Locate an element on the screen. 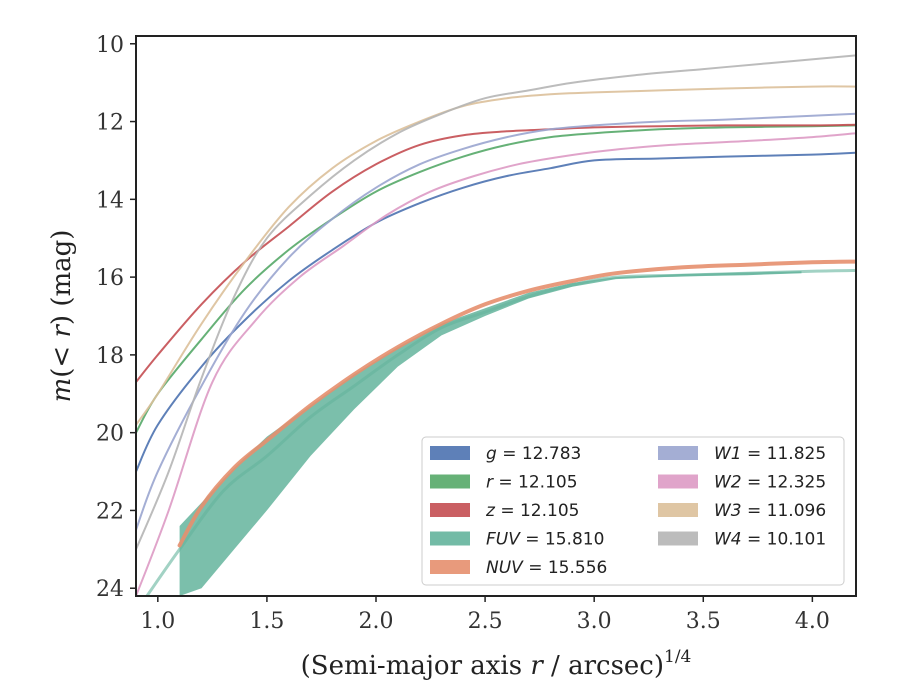  y-tick-label: 10 is located at coordinates (110, 45).